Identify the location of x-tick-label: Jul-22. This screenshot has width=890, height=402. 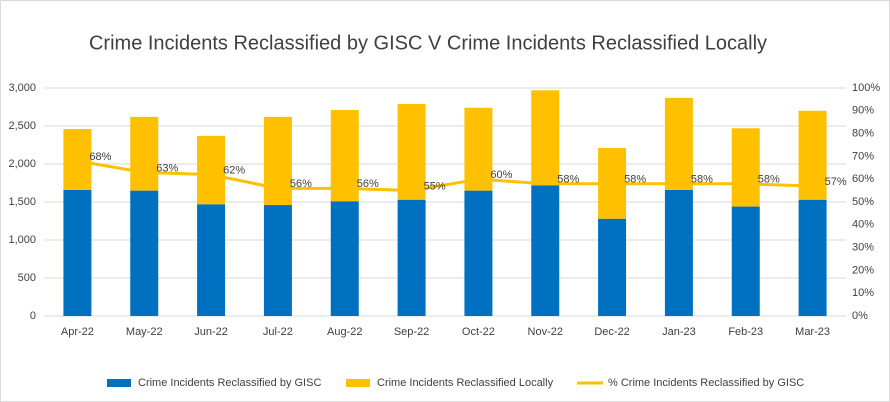
(278, 332).